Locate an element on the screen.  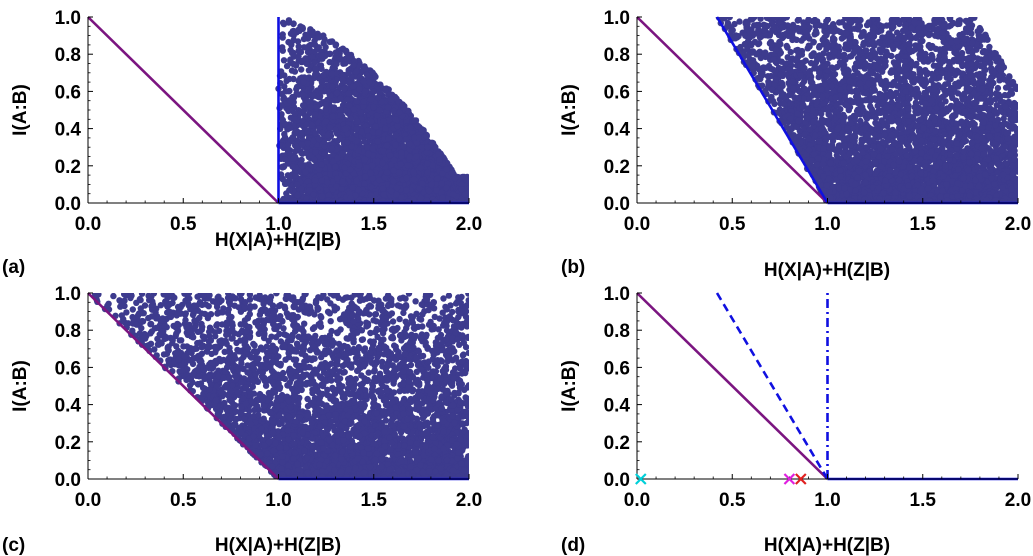
y-axis-title-a: I(A:B) is located at coordinates (20, 110).